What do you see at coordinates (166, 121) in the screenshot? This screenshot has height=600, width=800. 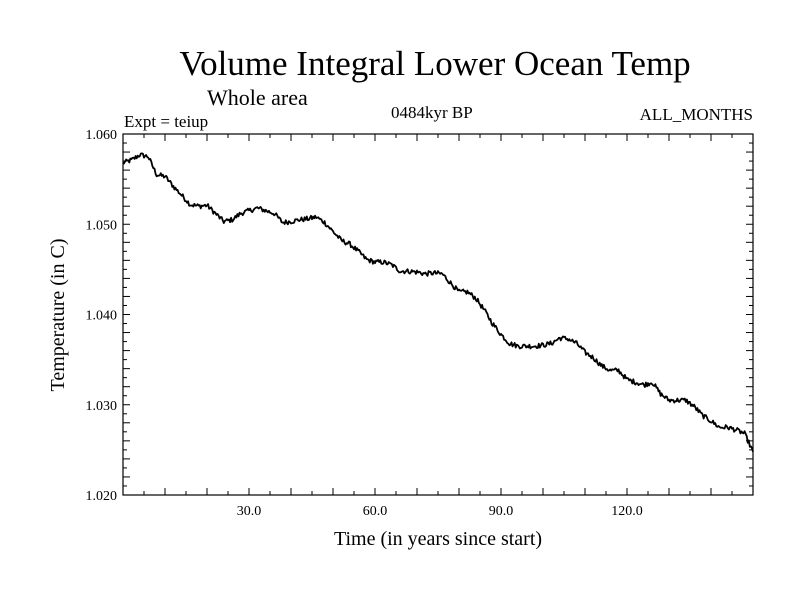 I see `experiment-label: Expt = teiup` at bounding box center [166, 121].